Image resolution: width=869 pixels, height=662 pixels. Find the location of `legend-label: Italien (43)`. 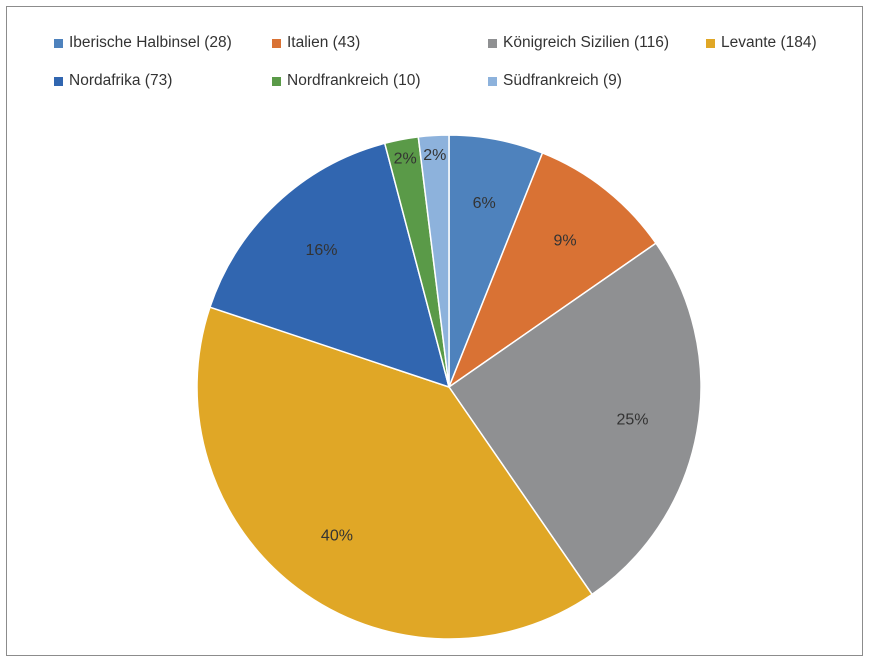

legend-label: Italien (43) is located at coordinates (324, 42).